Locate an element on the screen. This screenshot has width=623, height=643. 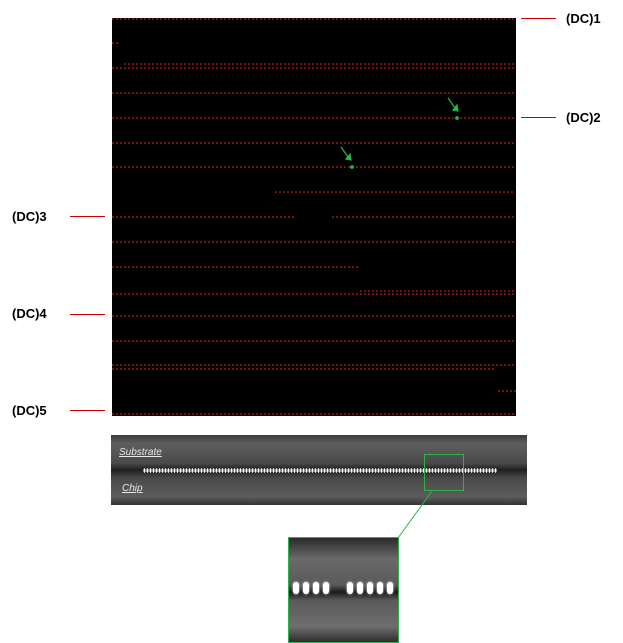
defect-arrows is located at coordinates (399, 133).